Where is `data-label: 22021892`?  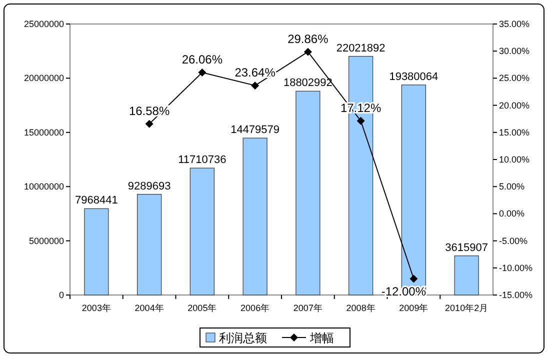
data-label: 22021892 is located at coordinates (361, 48).